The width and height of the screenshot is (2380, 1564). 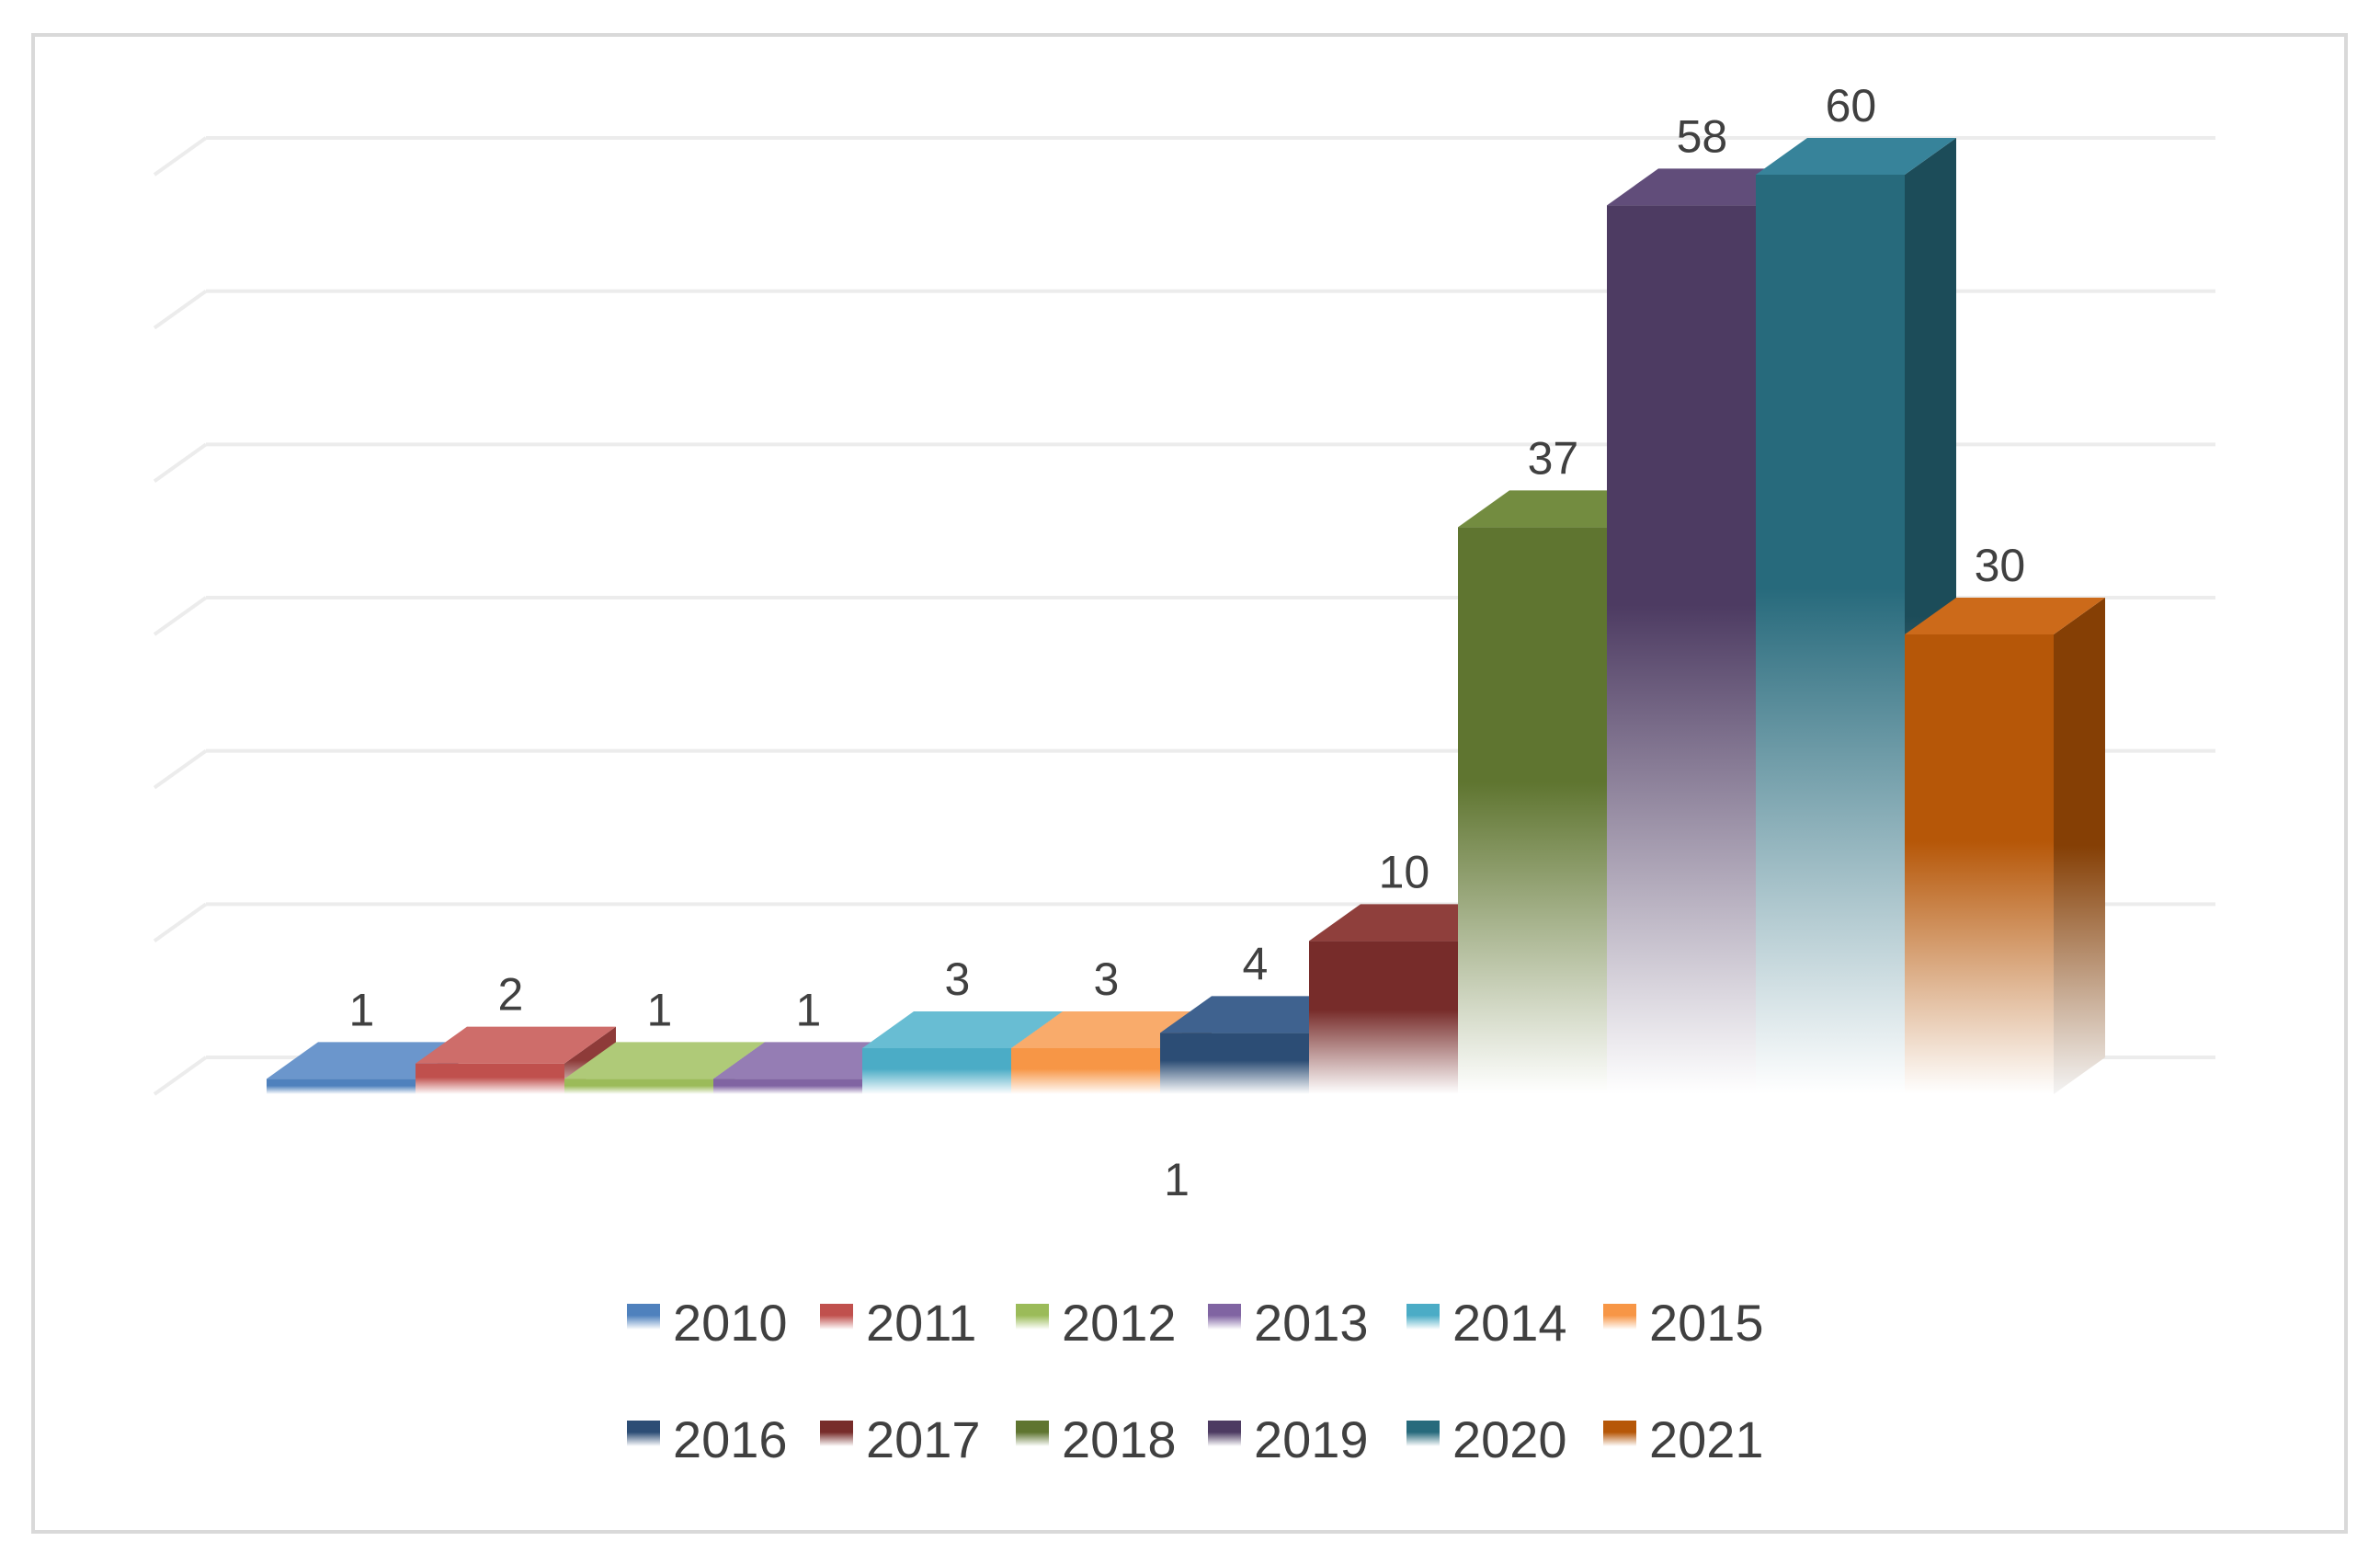 I want to click on legend-label-2015: 2015, so click(x=1706, y=1323).